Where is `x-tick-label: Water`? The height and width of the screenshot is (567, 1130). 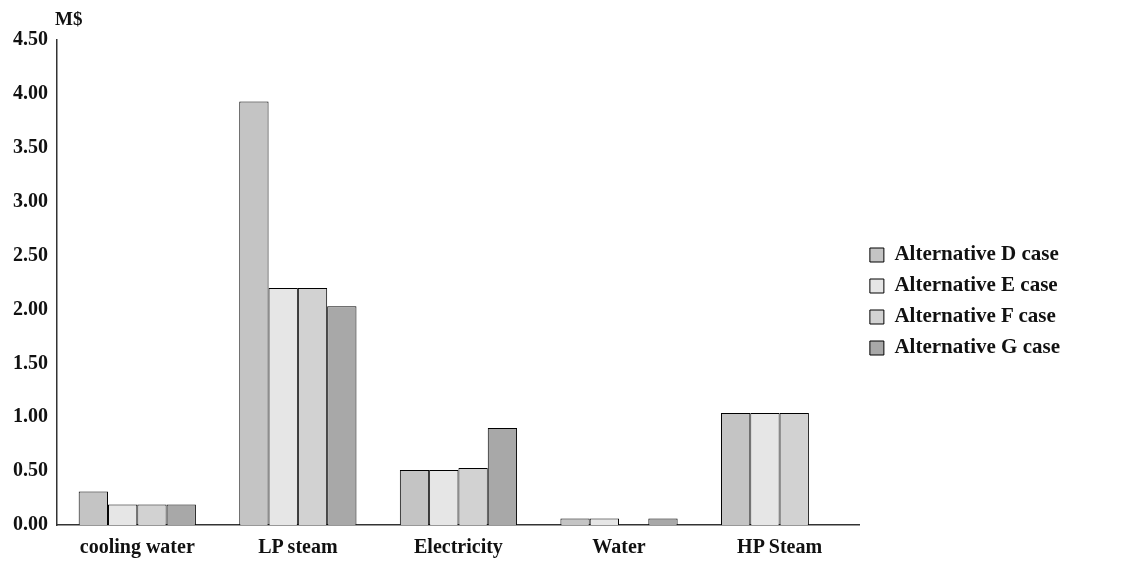 x-tick-label: Water is located at coordinates (619, 546).